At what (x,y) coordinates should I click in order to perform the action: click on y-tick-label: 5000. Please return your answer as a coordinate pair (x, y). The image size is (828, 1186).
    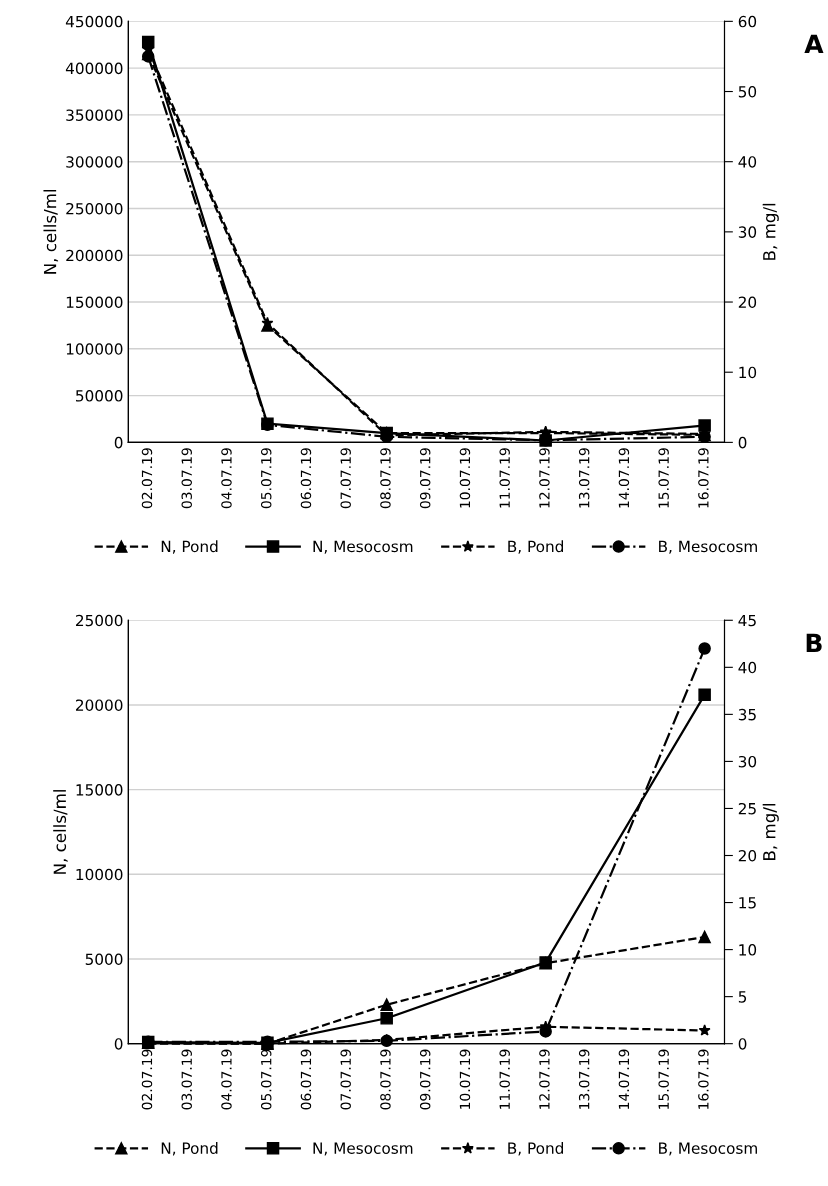
    Looking at the image, I should click on (104, 959).